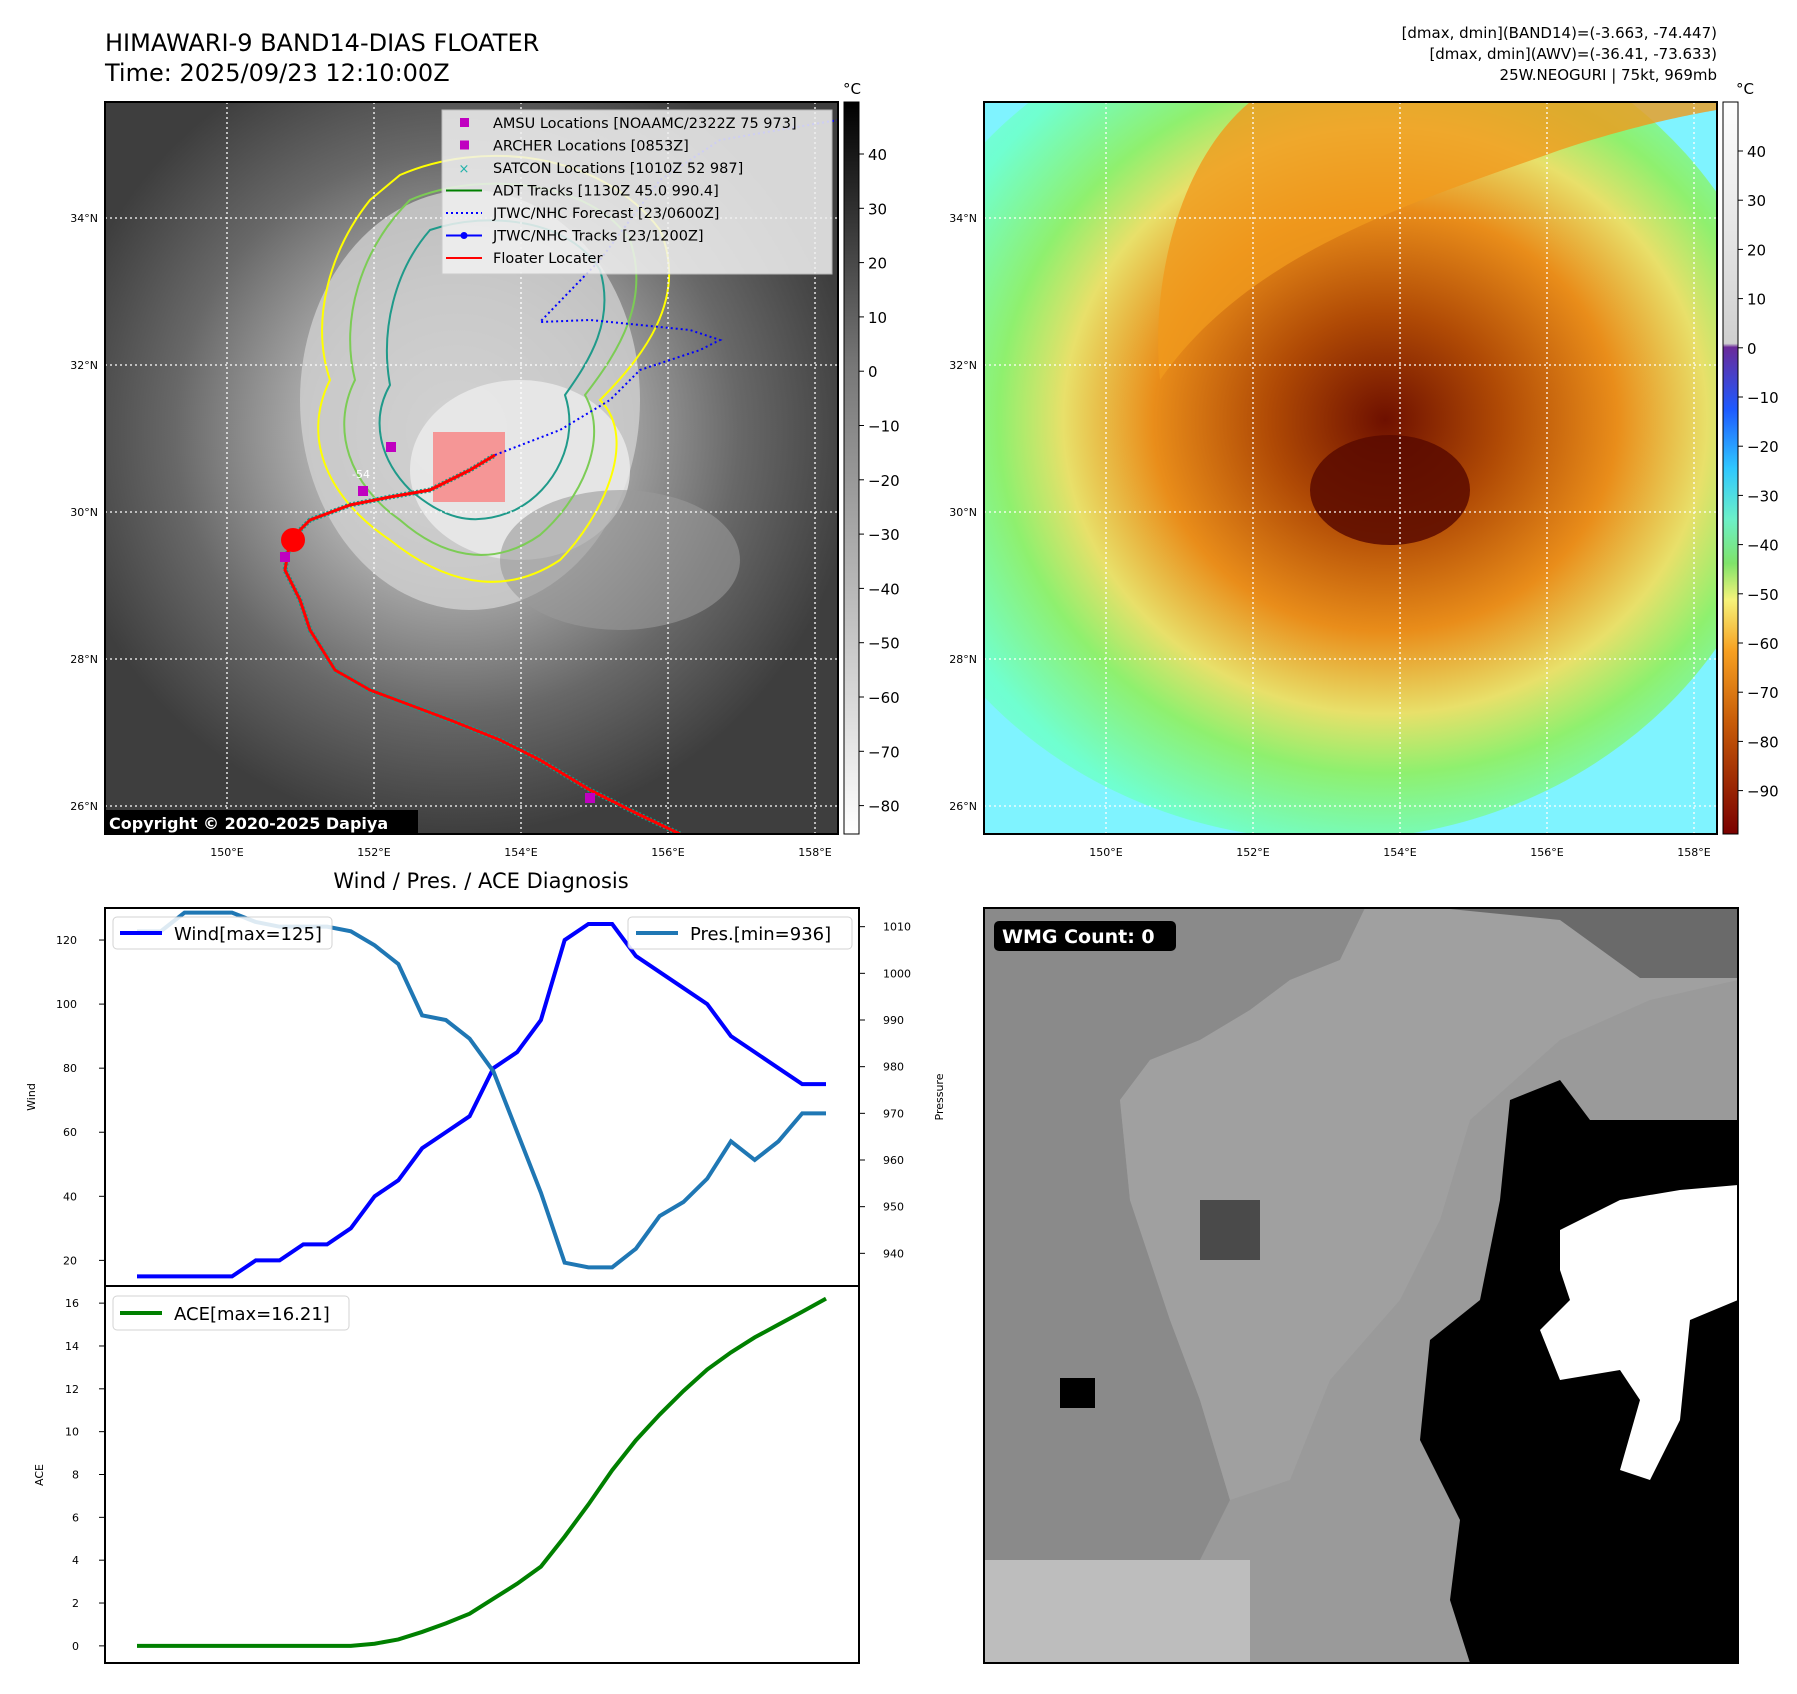 This screenshot has width=1797, height=1694. Describe the element at coordinates (884, 807) in the screenshot. I see `colorbar-tick-label: −80` at that location.